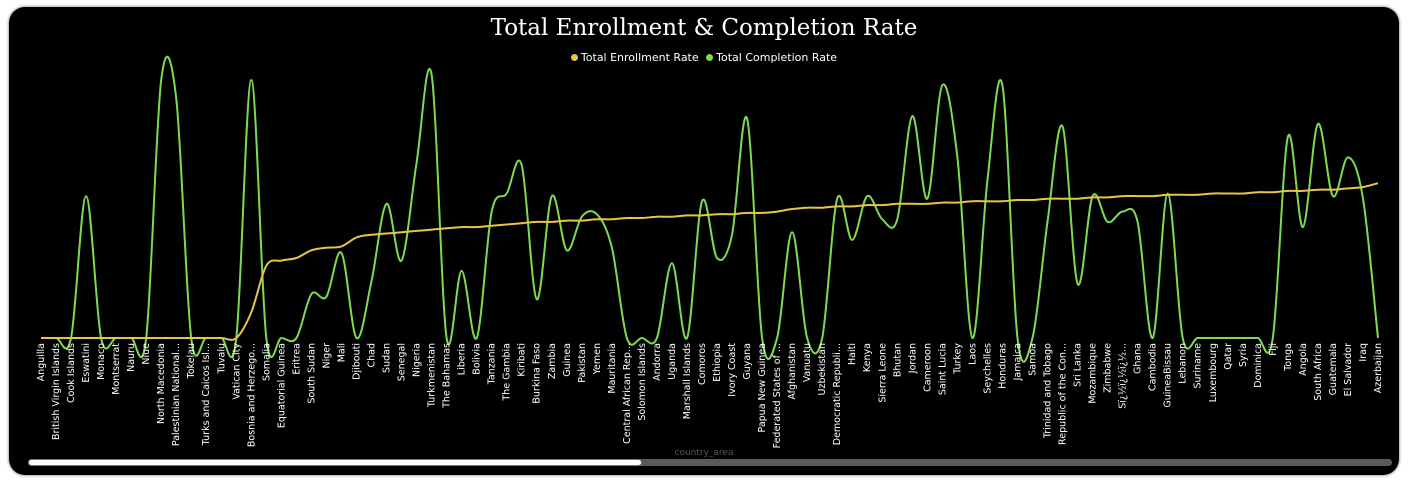 Image resolution: width=1409 pixels, height=484 pixels. What do you see at coordinates (1033, 359) in the screenshot?
I see `x-tick-label: Samoa` at bounding box center [1033, 359].